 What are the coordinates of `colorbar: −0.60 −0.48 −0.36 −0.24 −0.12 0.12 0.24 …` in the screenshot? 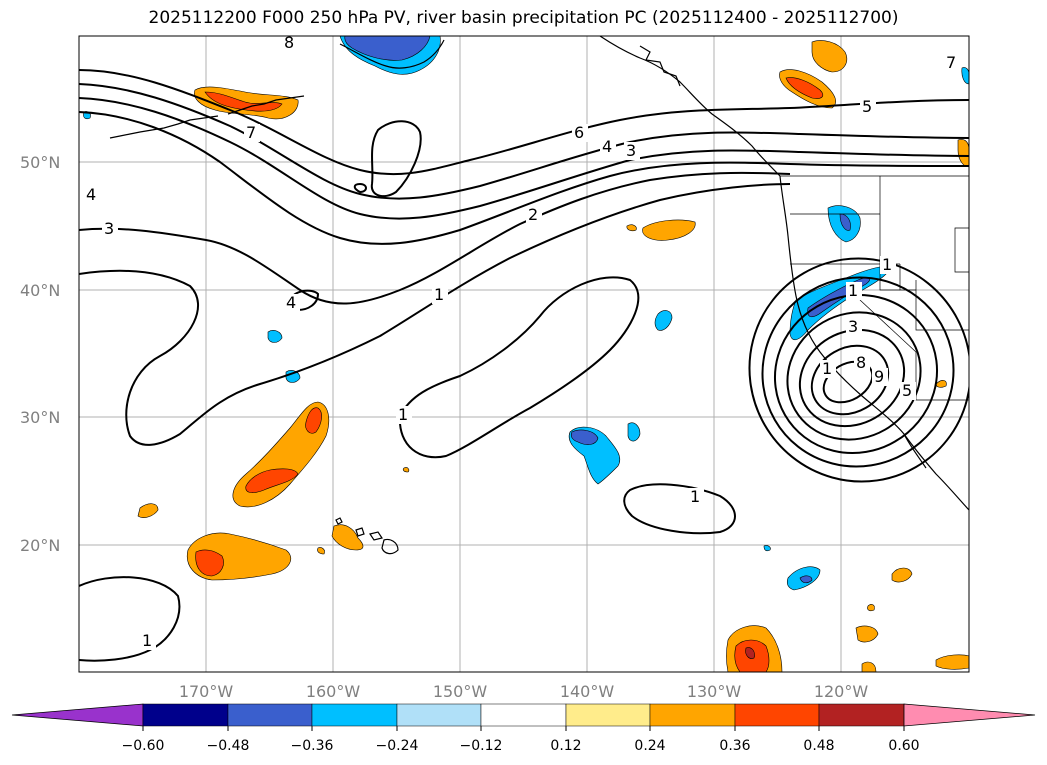 It's located at (523, 728).